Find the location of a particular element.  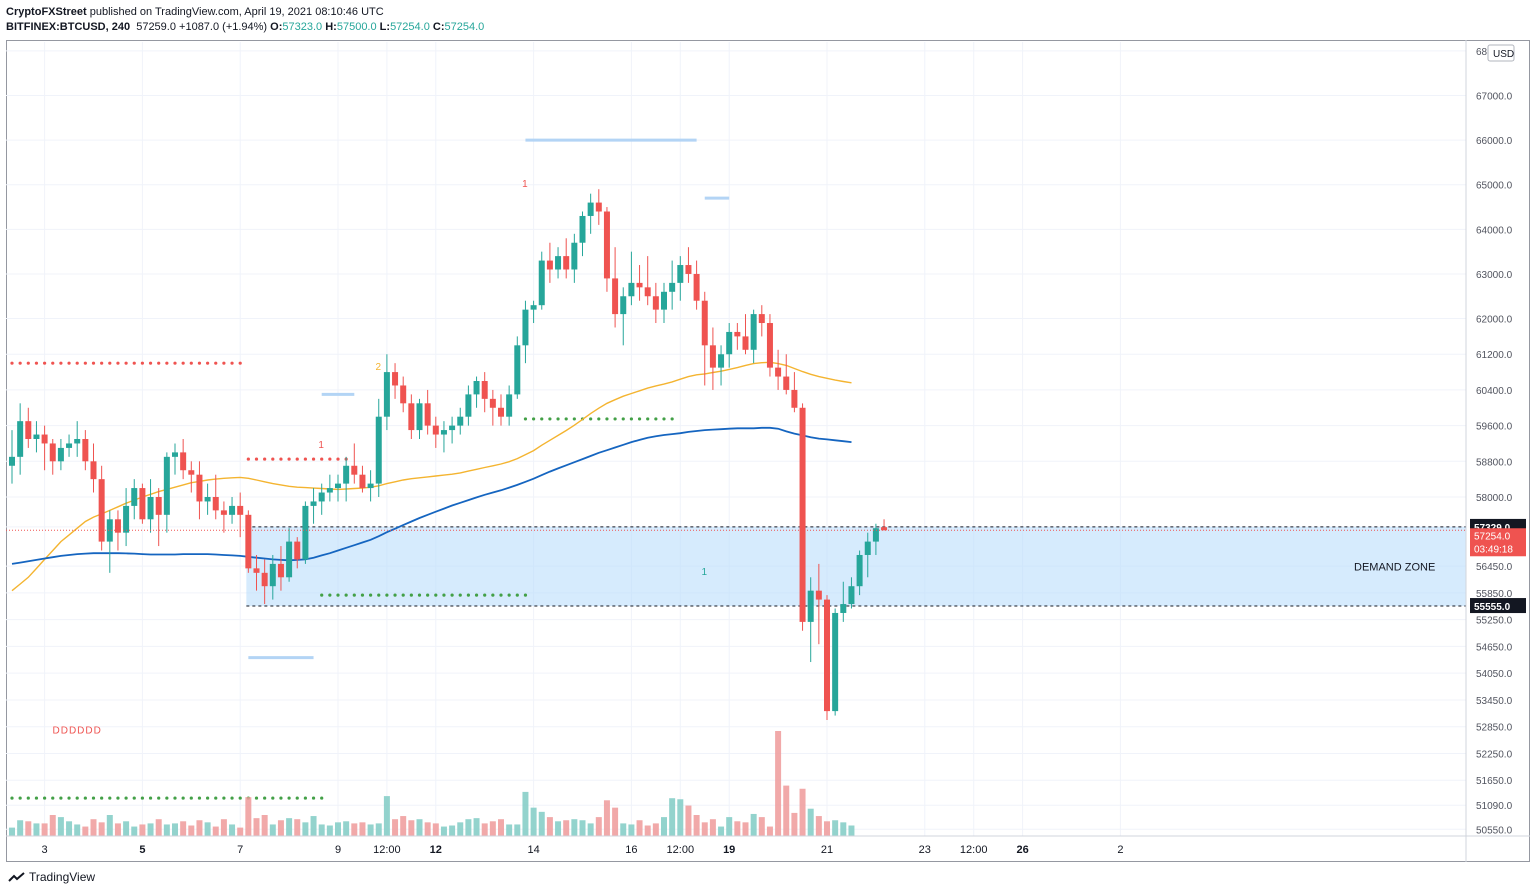

y-axis-tick-label: 52850.0 is located at coordinates (1494, 728).